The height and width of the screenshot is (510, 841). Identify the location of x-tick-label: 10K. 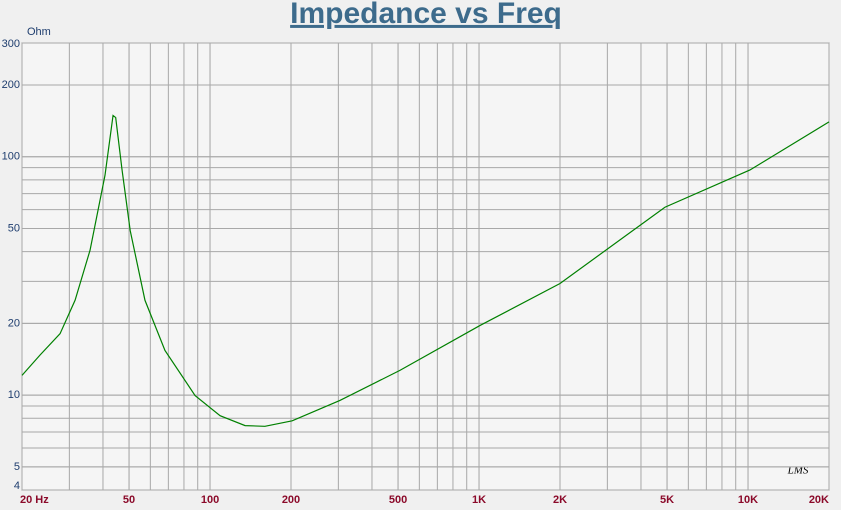
(748, 500).